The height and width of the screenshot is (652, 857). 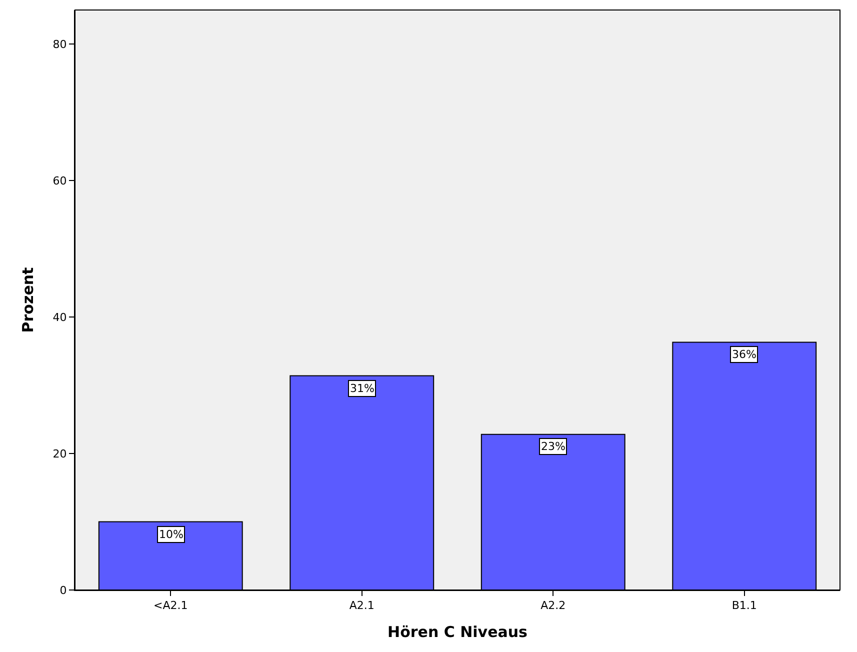 I want to click on y-axis-title: Prozent, so click(x=28, y=300).